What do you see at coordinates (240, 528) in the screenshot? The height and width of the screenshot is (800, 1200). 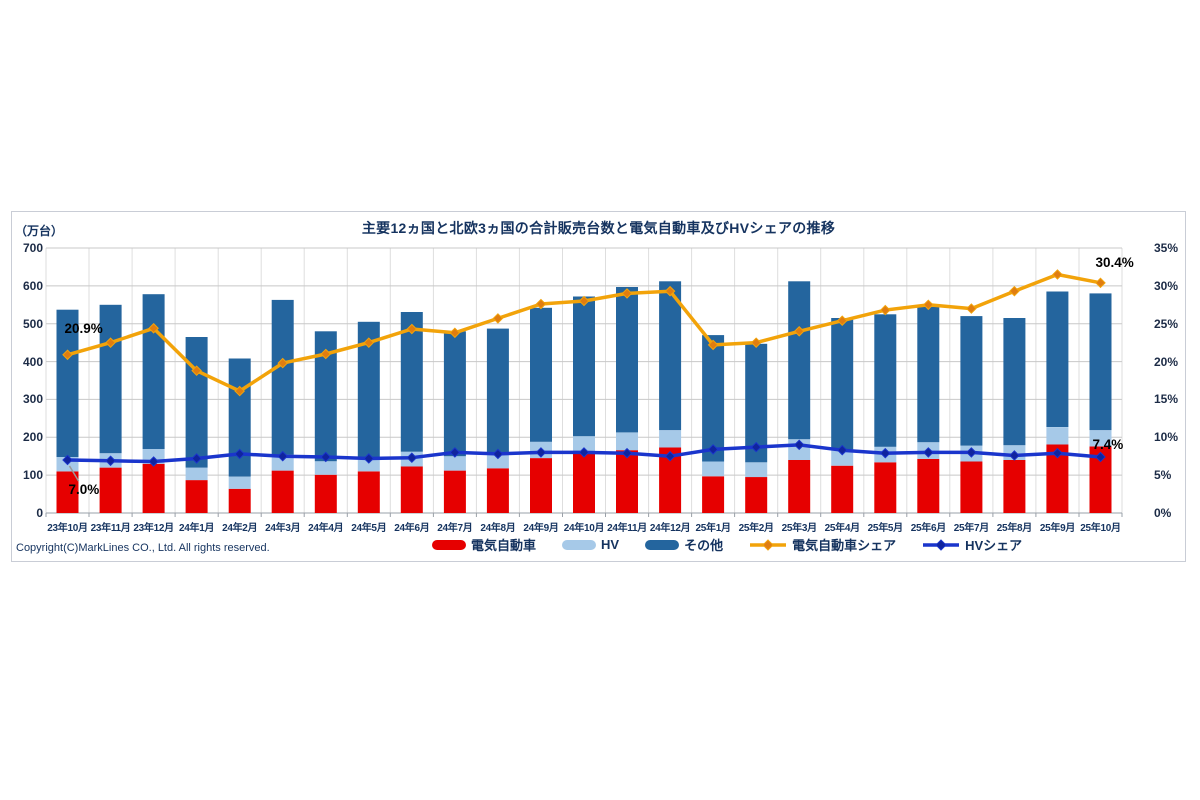 I see `x-axis-tick-label: 24年2月` at bounding box center [240, 528].